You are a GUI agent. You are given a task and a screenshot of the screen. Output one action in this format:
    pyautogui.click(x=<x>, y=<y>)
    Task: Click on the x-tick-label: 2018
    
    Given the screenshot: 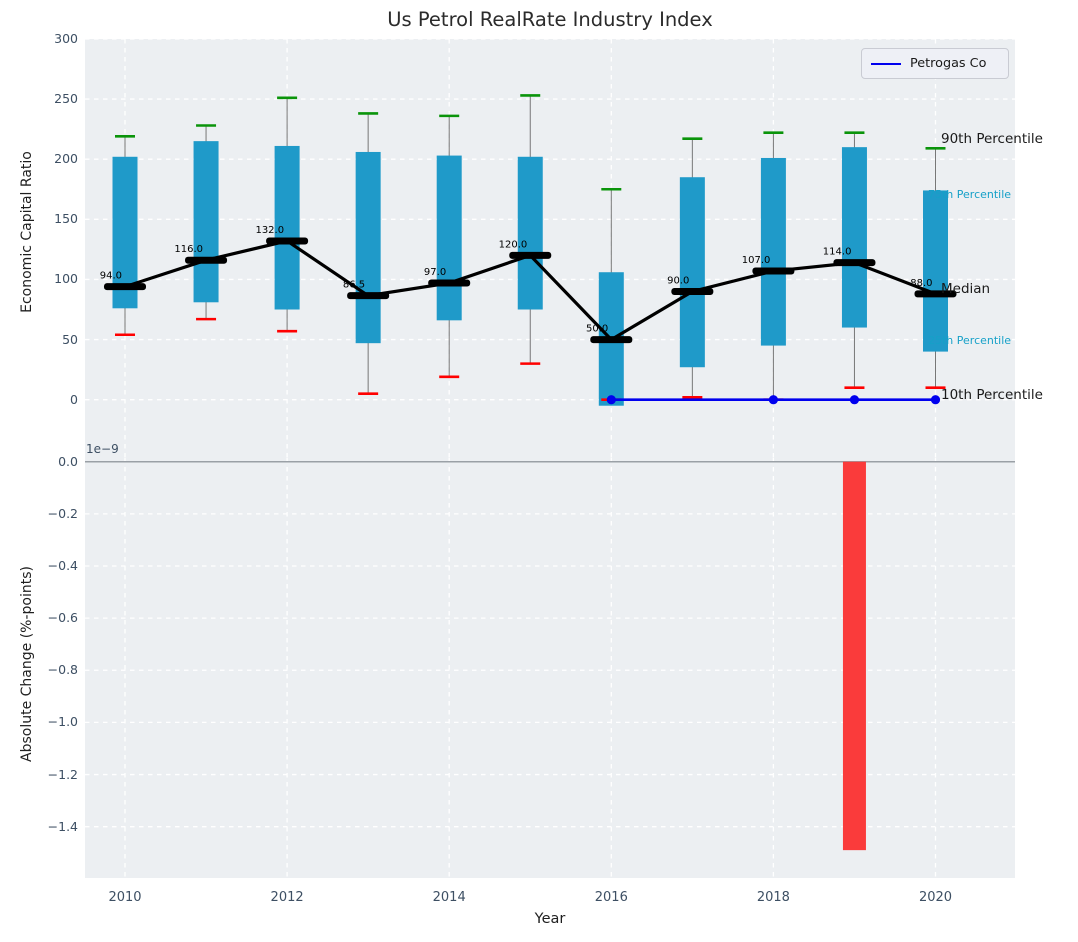 What is the action you would take?
    pyautogui.click(x=773, y=897)
    